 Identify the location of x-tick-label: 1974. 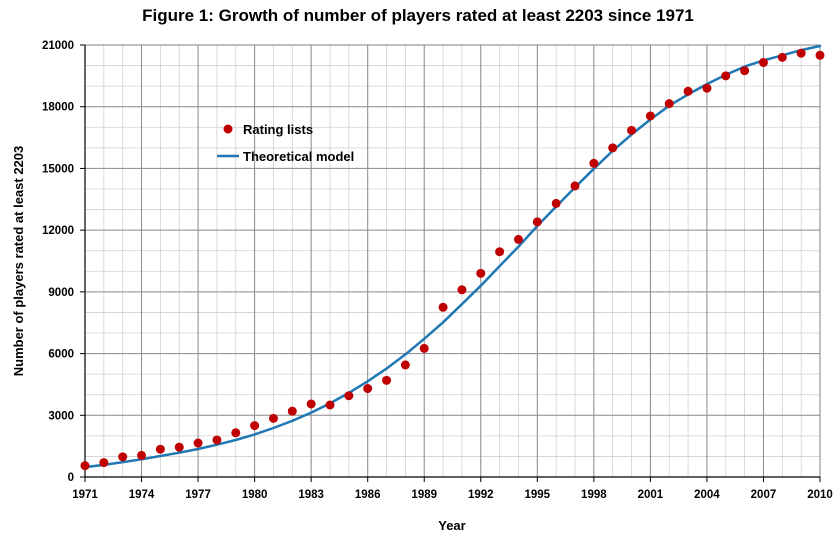
(142, 495).